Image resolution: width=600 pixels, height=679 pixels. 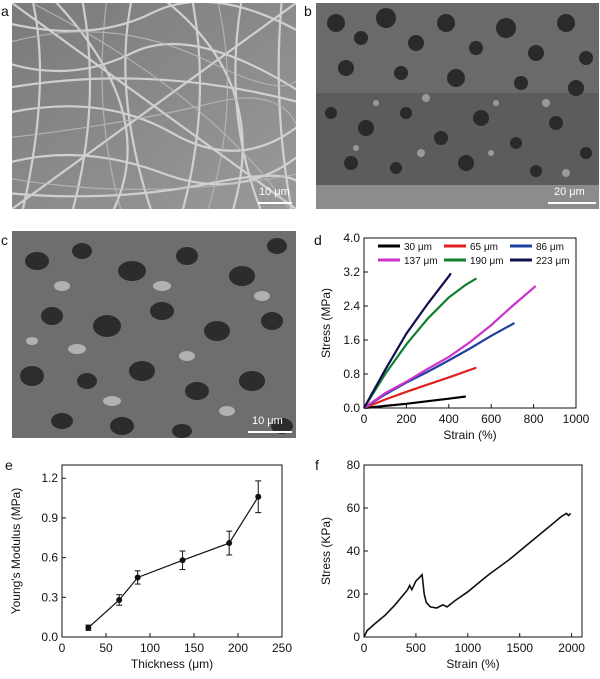 I want to click on y-tick-label: 20, so click(x=354, y=594).